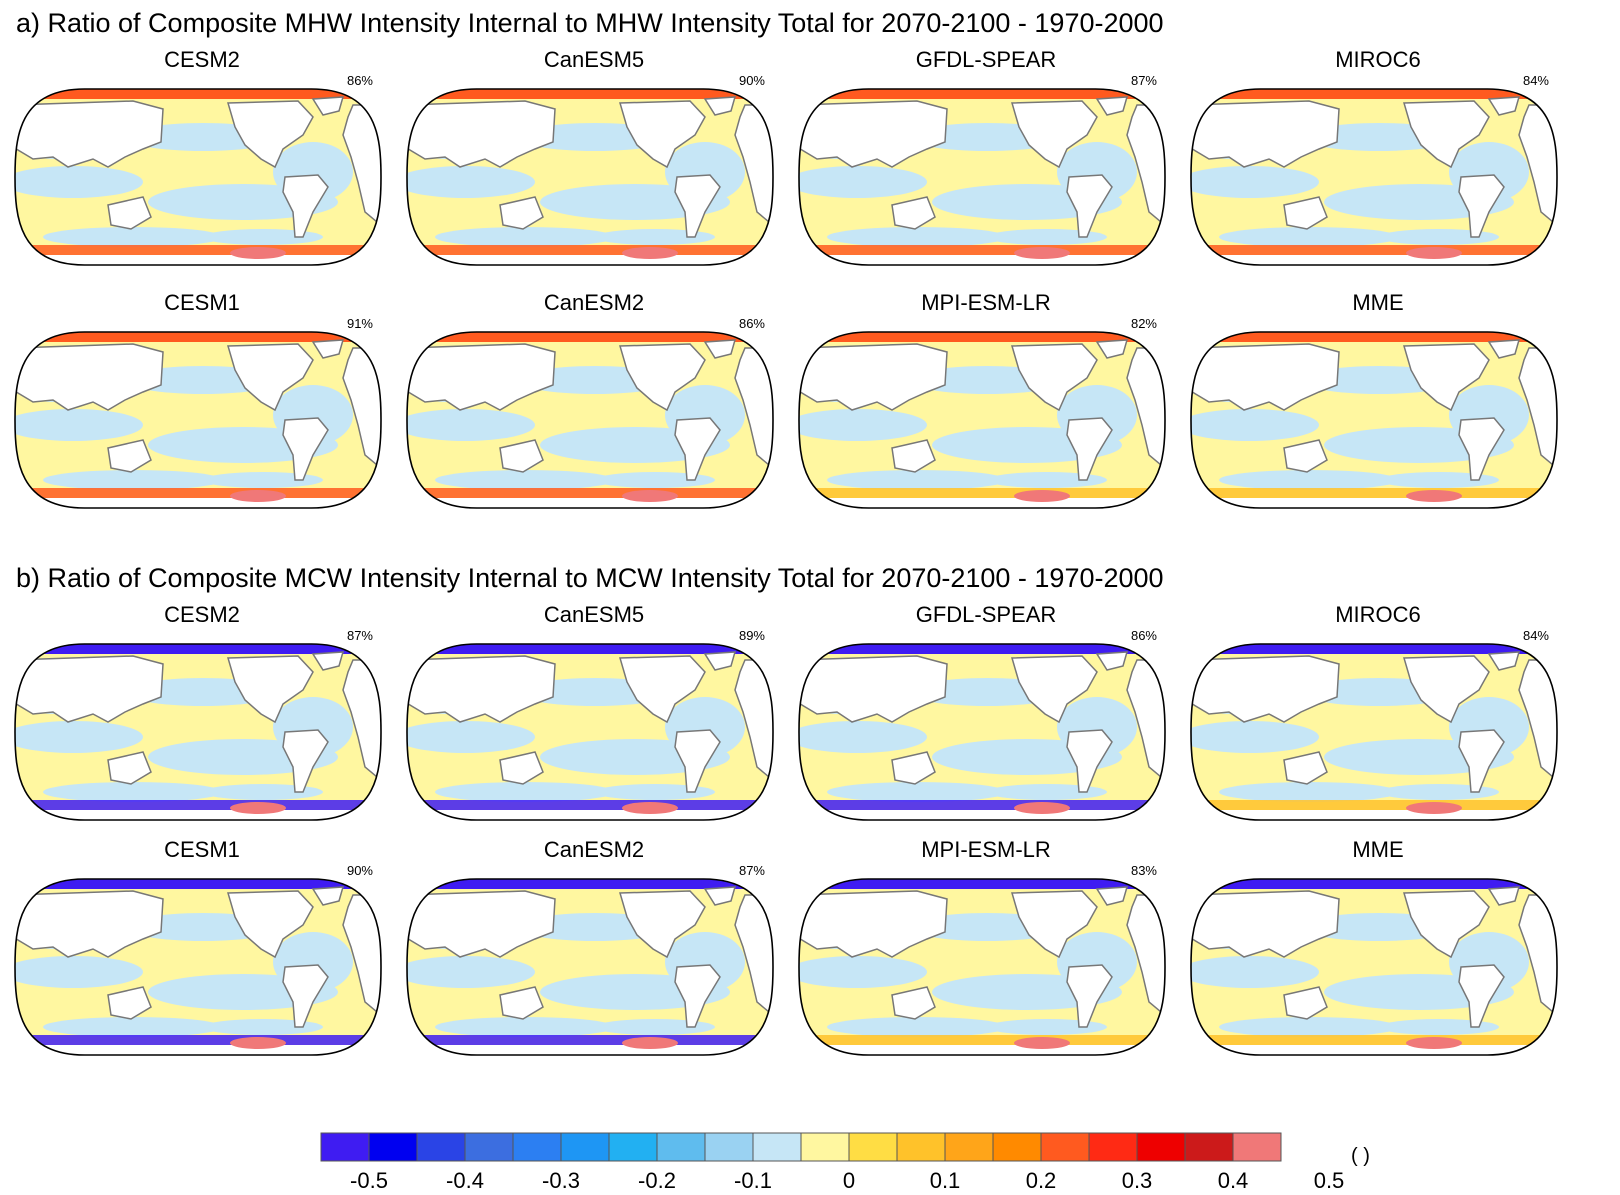 The width and height of the screenshot is (1620, 1195). I want to click on panel-model-name: CanESM2, so click(594, 849).